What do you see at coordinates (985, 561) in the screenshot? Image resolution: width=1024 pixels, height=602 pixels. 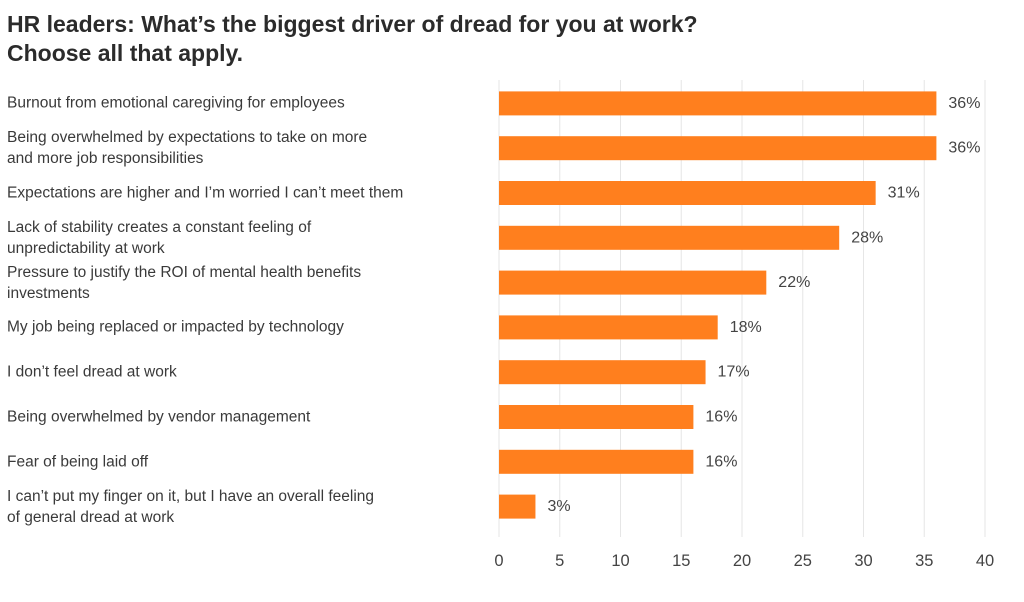 I see `x-tick-label: 40` at bounding box center [985, 561].